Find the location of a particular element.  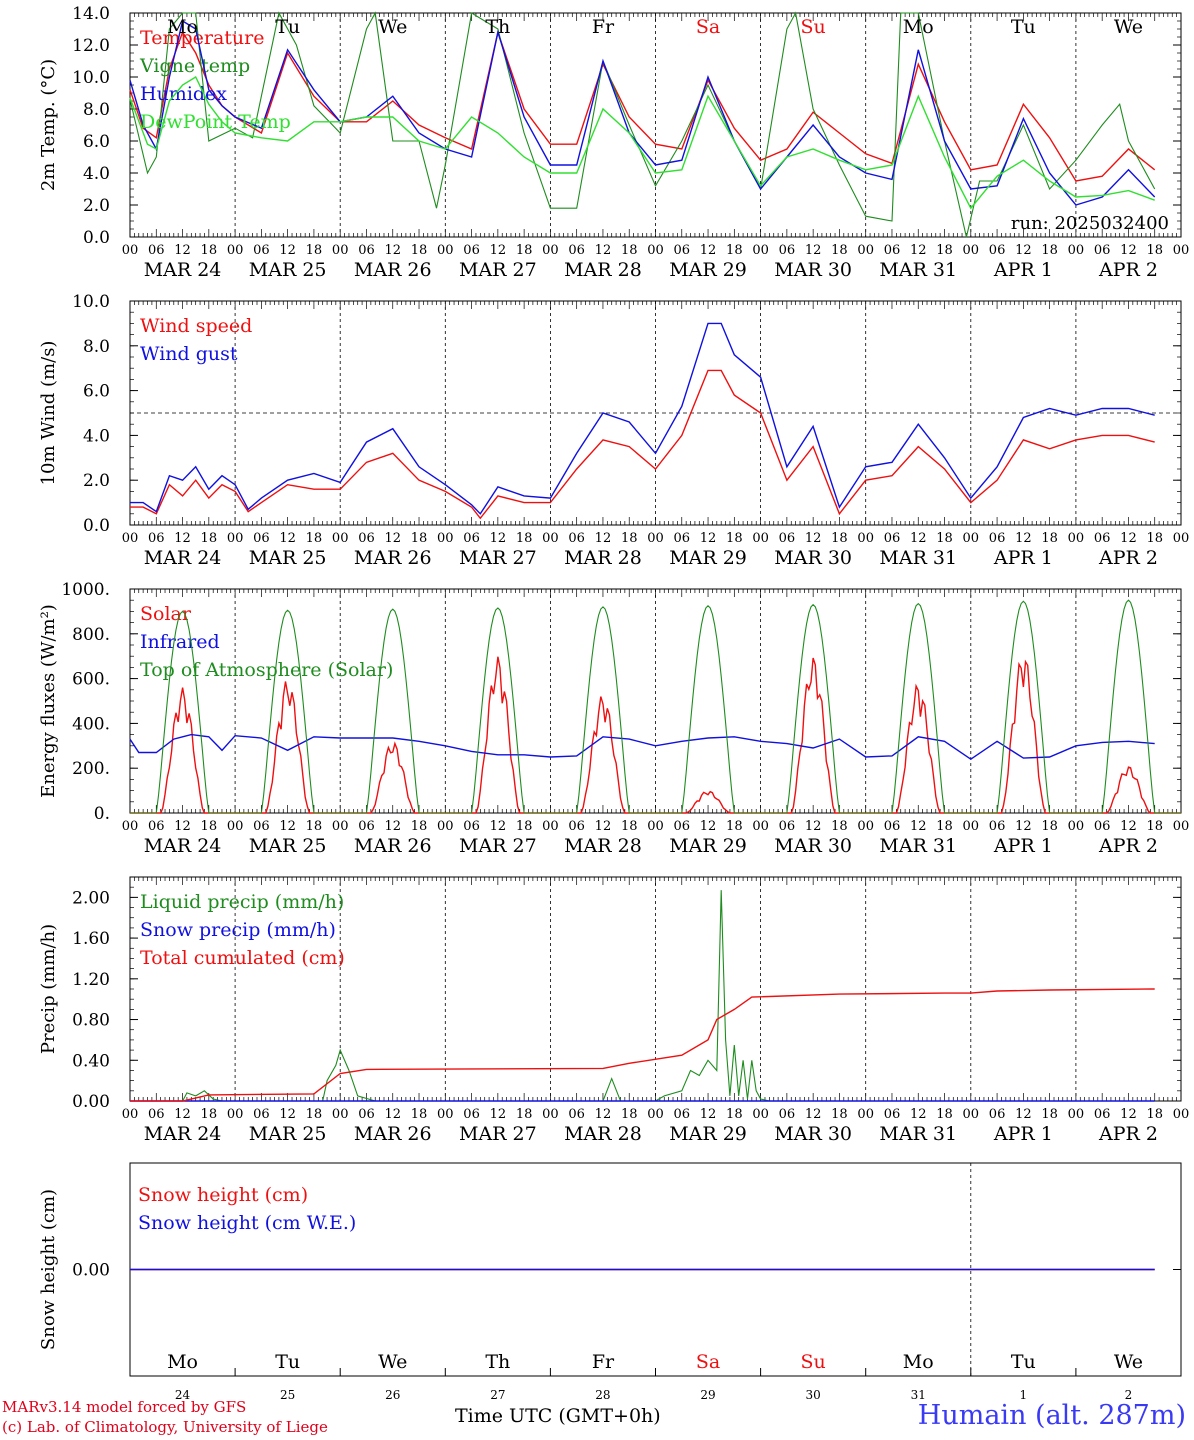

y-tick-label: 0.80 is located at coordinates (91, 1021).